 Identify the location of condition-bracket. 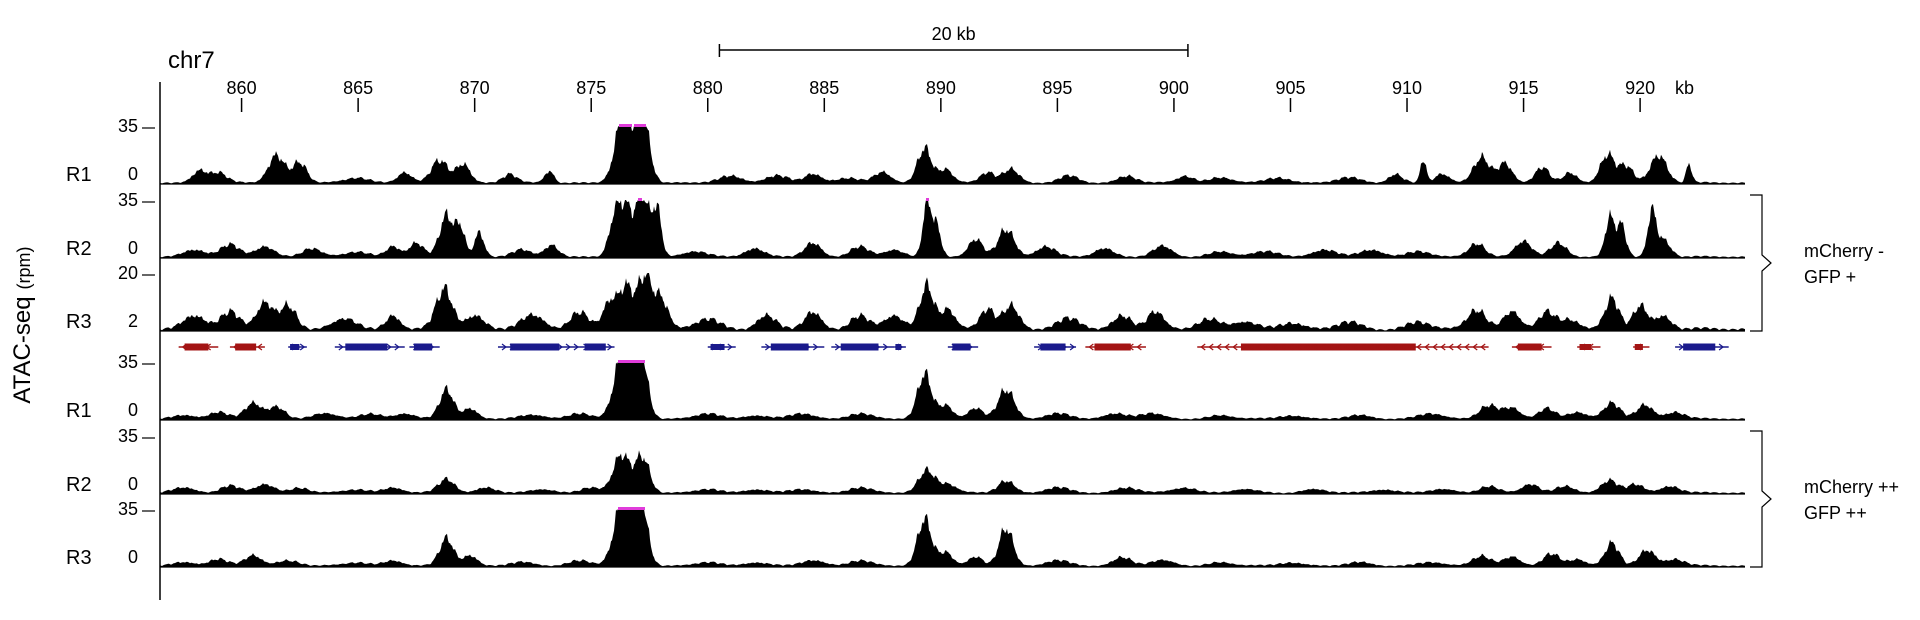
(1761, 263).